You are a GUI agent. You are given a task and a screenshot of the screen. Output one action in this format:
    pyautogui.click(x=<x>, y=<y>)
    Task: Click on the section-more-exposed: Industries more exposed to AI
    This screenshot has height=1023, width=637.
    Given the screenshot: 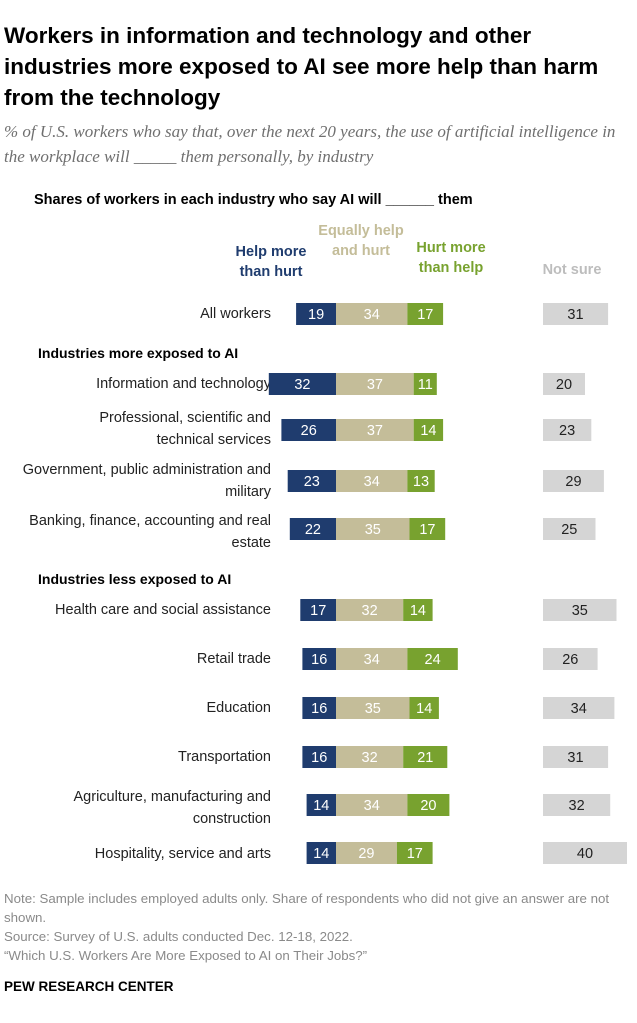 What is the action you would take?
    pyautogui.click(x=138, y=353)
    